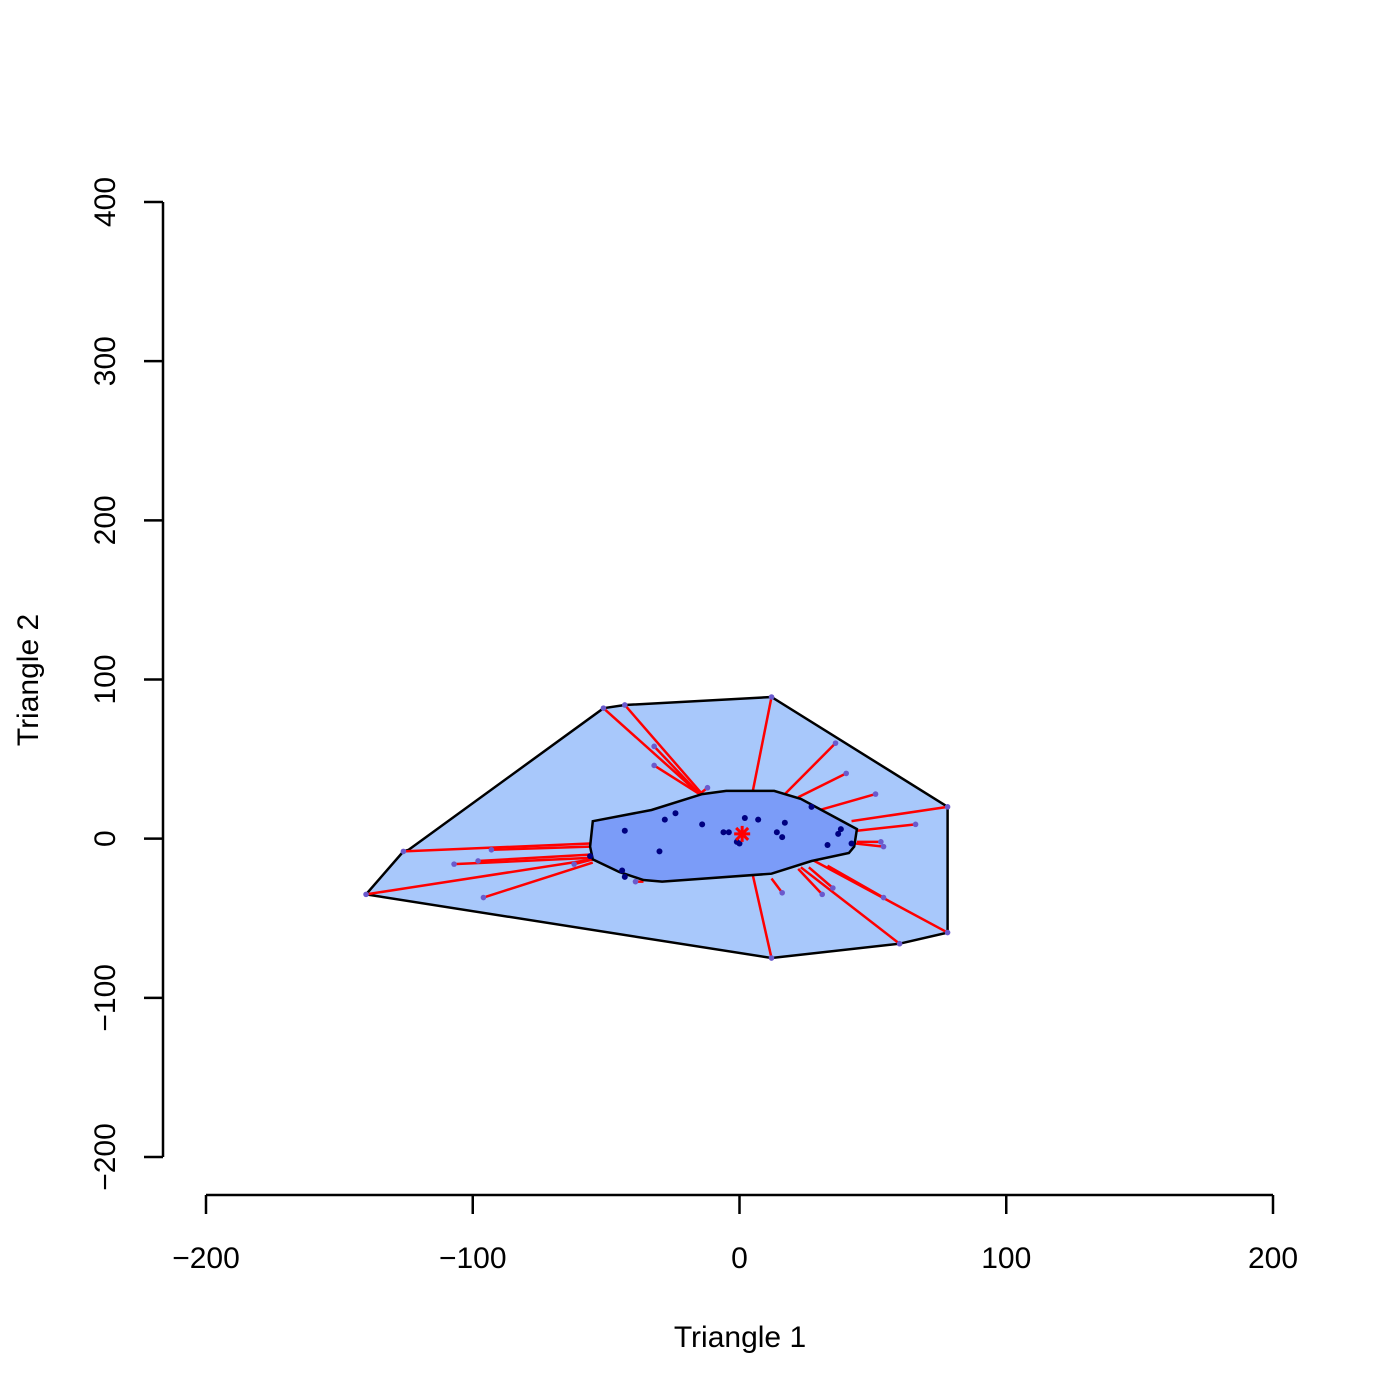 The width and height of the screenshot is (1400, 1400). I want to click on x-axis-title: Triangle 1, so click(740, 1337).